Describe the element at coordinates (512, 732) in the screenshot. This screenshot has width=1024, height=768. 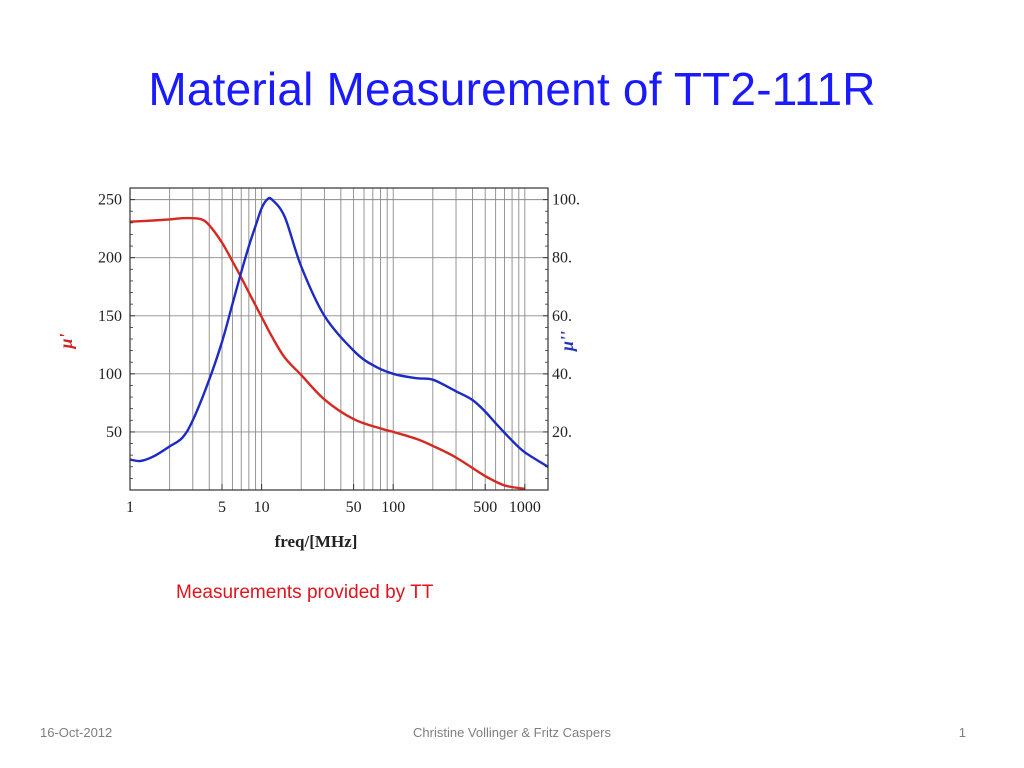
I see `footer-authors: Christine Vollinger & Fritz Caspers` at that location.